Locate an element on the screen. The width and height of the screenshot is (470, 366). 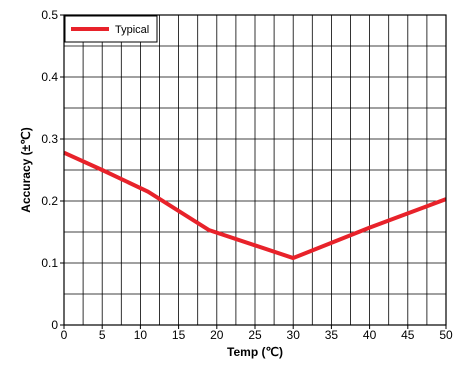
legend-label-typical: Typical is located at coordinates (132, 30).